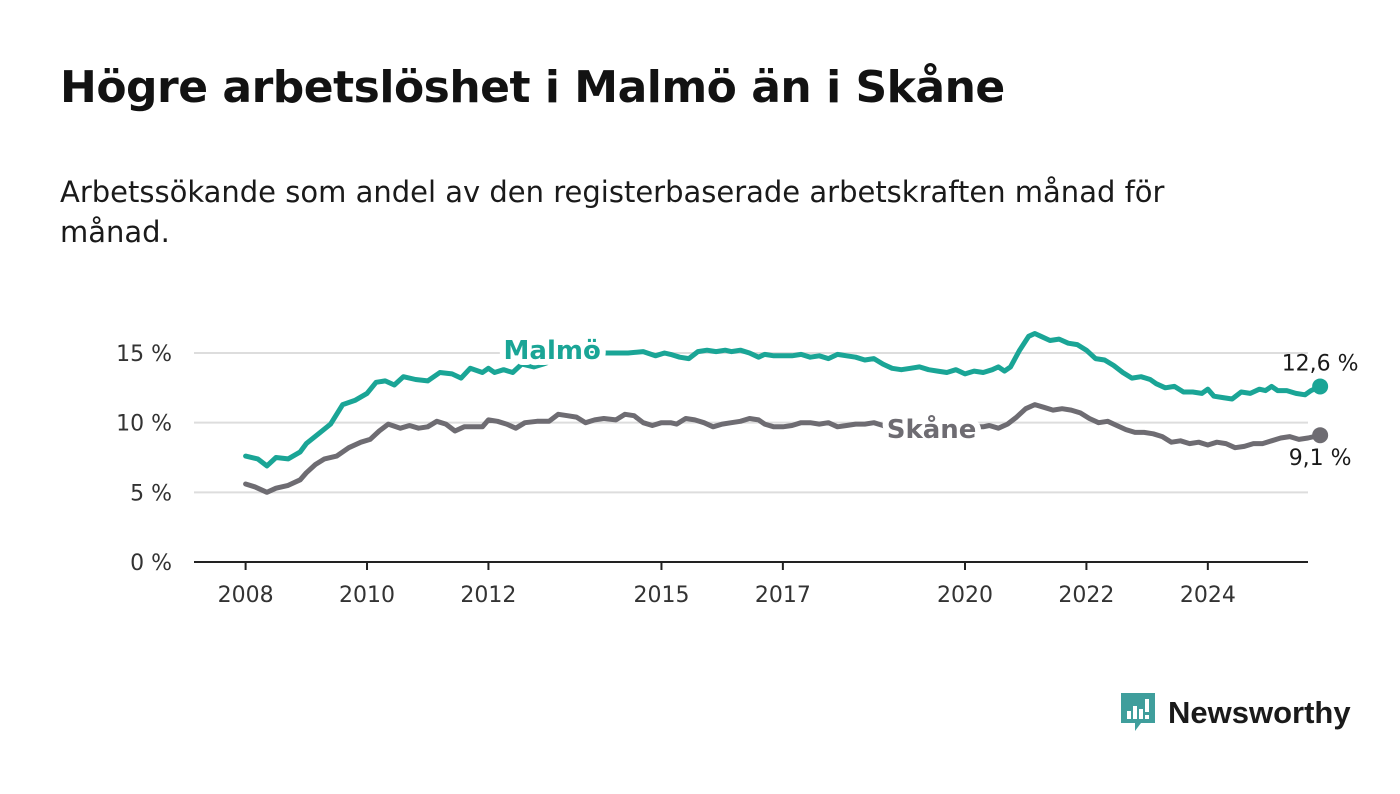 This screenshot has height=794, width=1400. Describe the element at coordinates (928, 400) in the screenshot. I see `series-labels: Malmö Skåne 12,6 % 9,1 %` at that location.